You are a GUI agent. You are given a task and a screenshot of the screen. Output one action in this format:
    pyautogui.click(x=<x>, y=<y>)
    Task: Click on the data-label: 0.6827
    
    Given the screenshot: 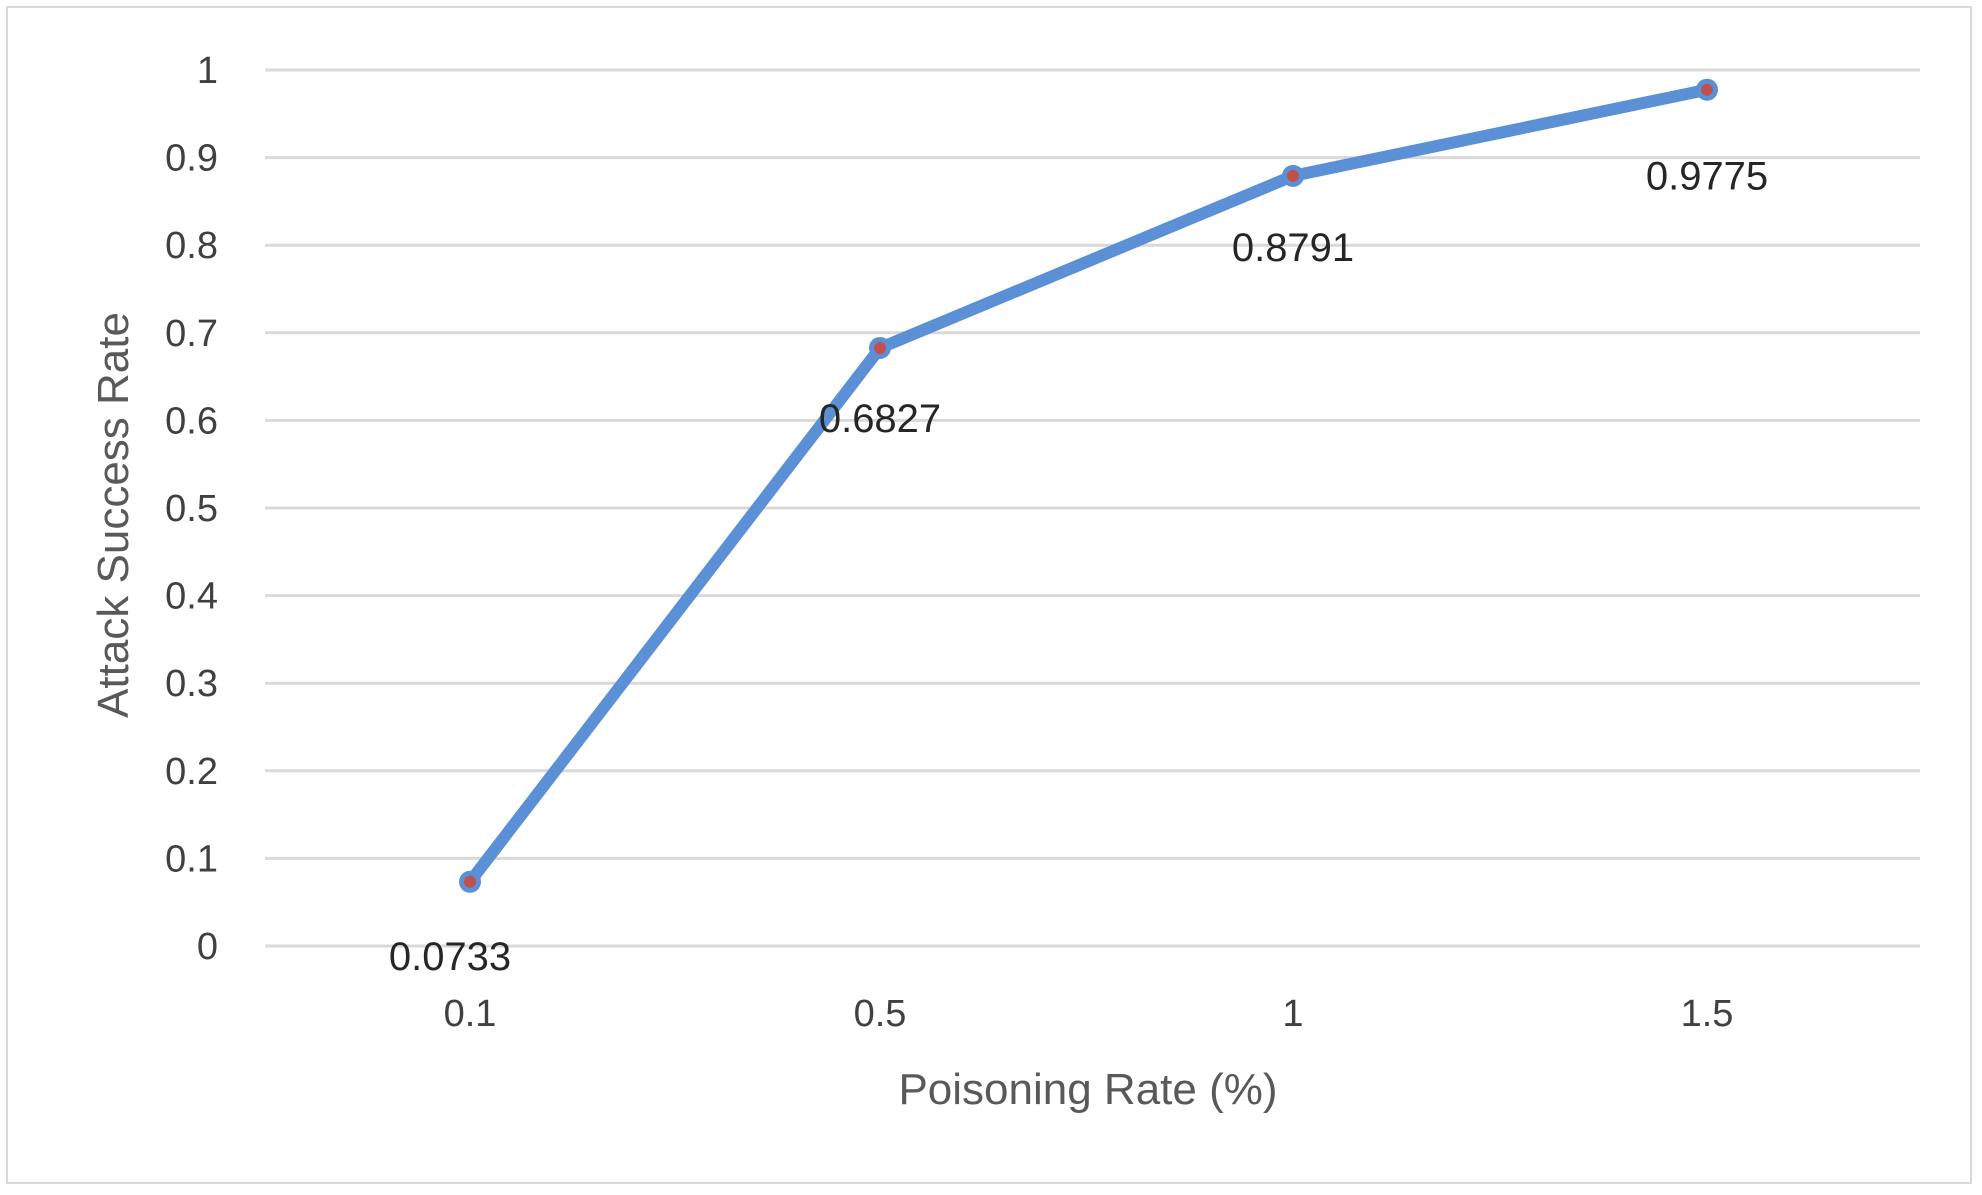 What is the action you would take?
    pyautogui.click(x=880, y=419)
    